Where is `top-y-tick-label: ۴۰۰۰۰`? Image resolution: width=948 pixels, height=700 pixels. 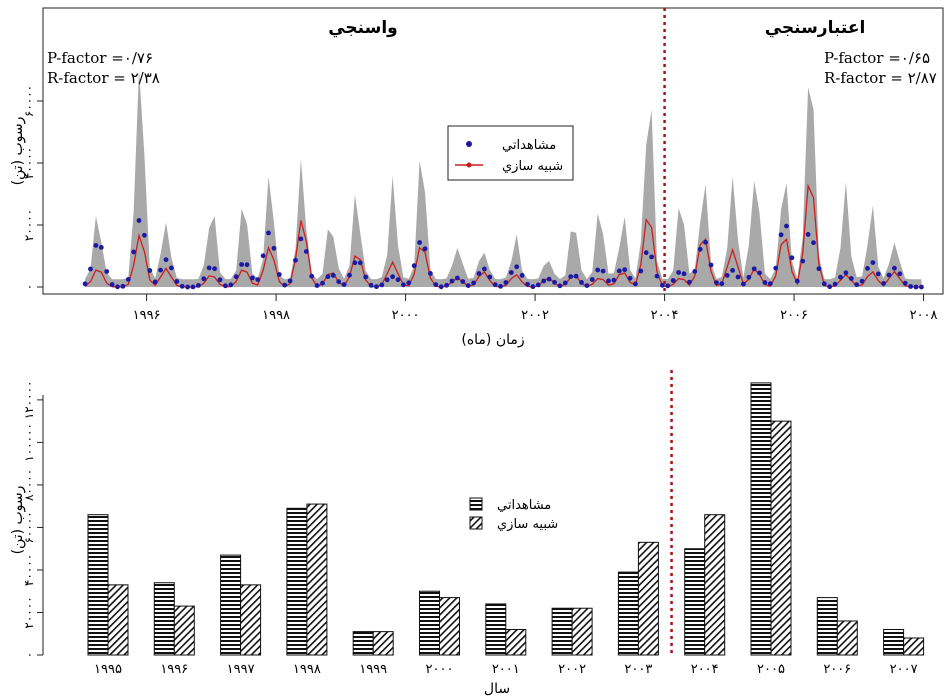
top-y-tick-label: ۴۰۰۰۰ is located at coordinates (29, 163).